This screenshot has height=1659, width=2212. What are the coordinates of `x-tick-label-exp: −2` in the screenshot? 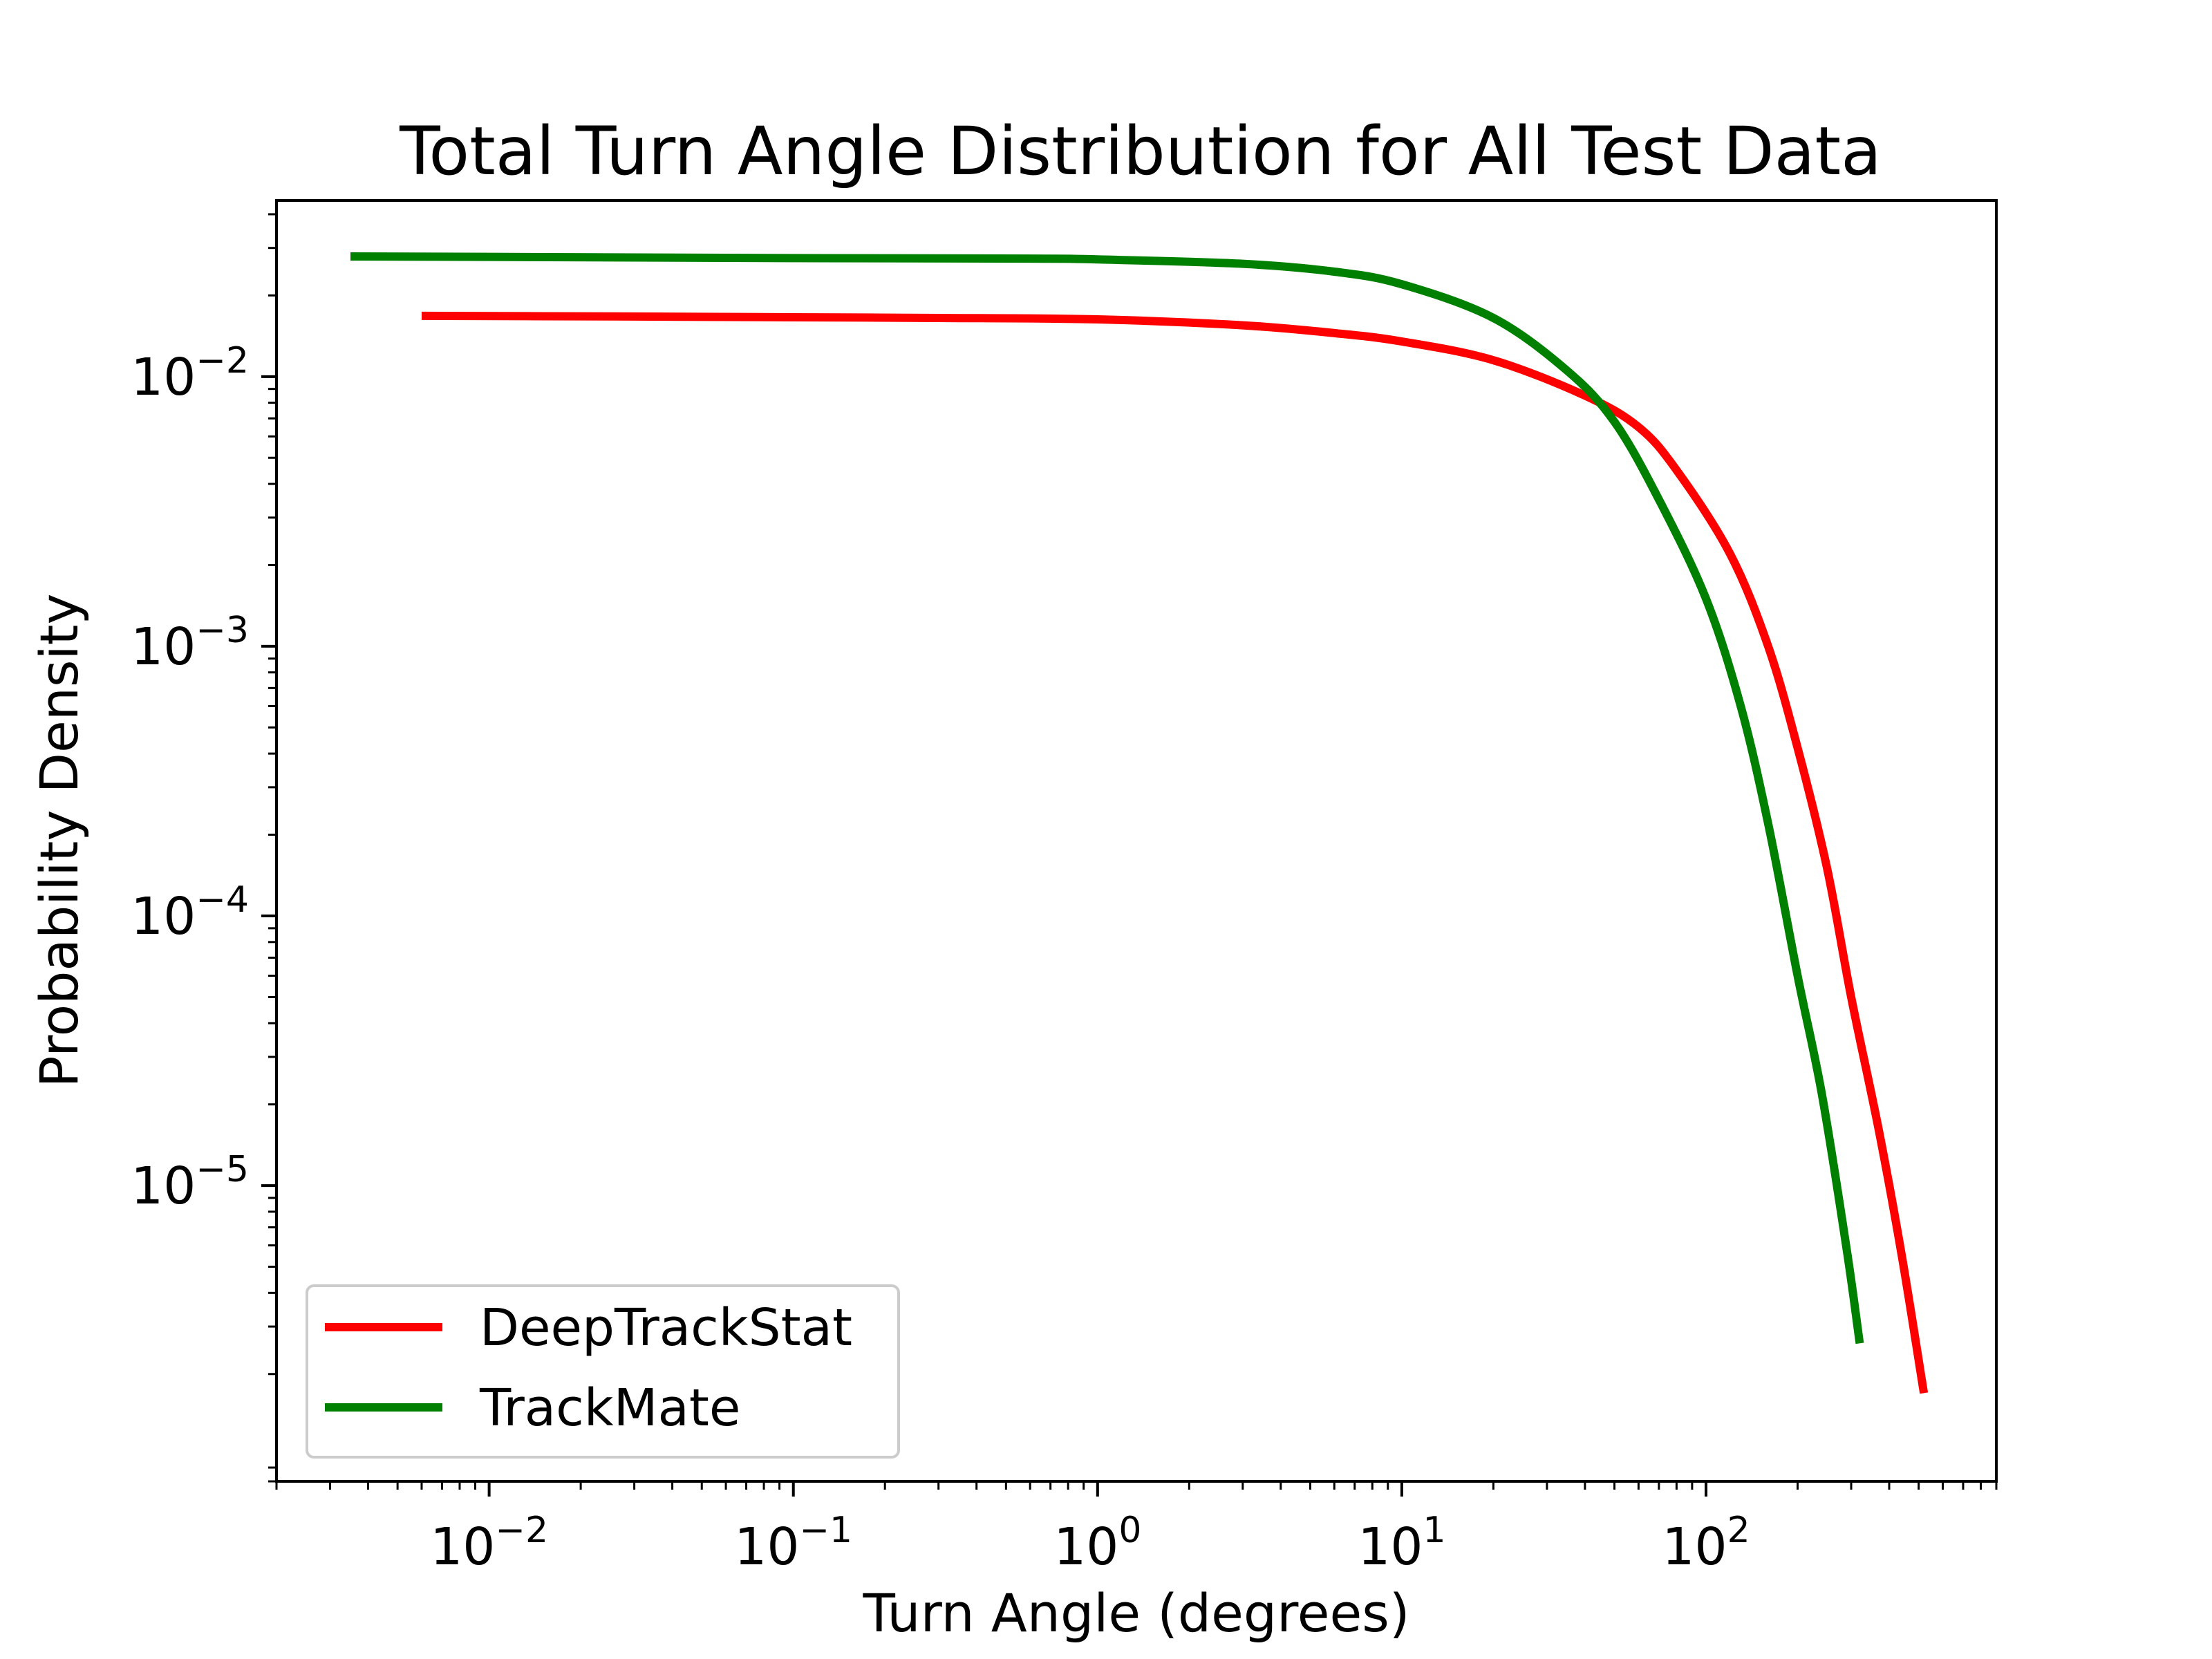 It's located at (521, 1530).